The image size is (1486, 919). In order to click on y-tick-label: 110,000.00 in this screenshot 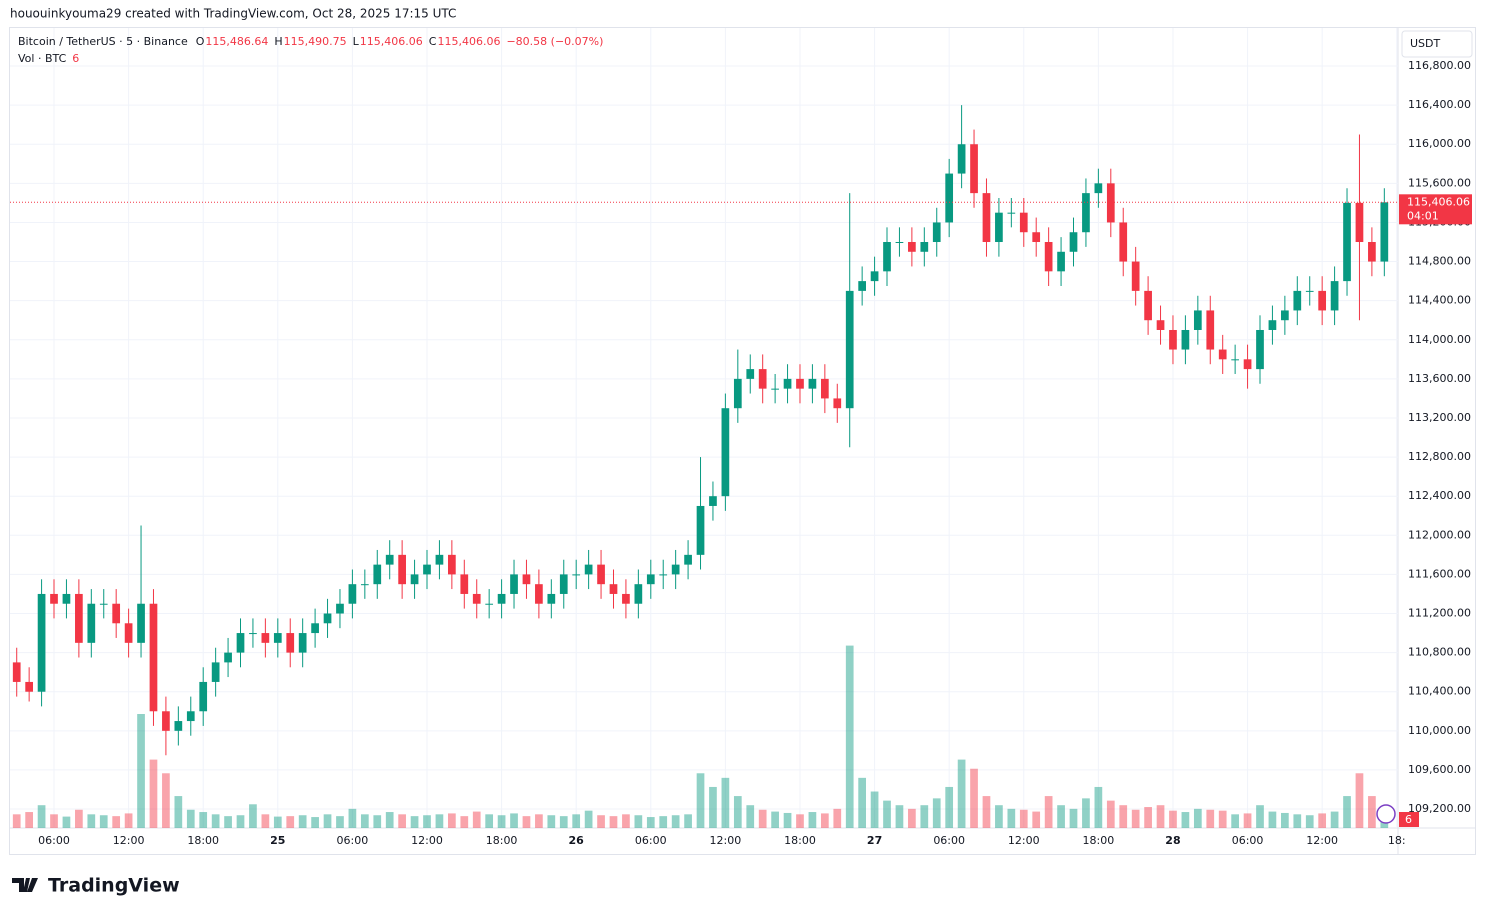, I will do `click(1439, 730)`.